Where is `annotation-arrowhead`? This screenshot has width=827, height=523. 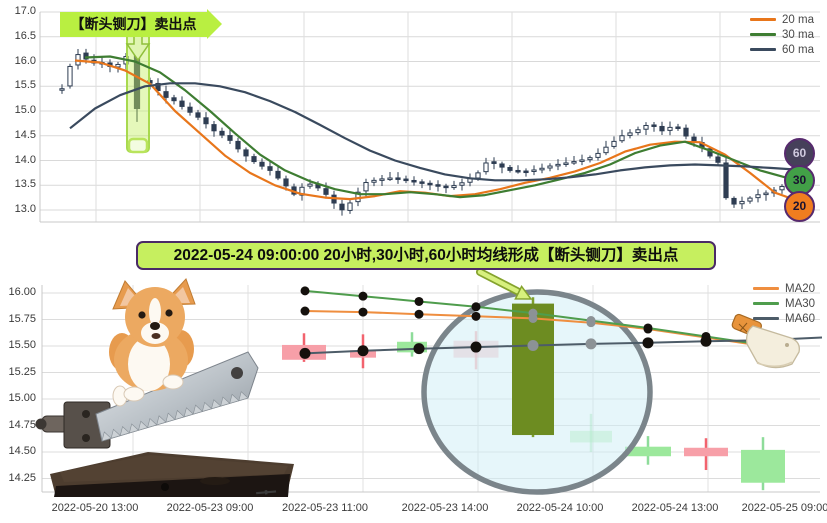
annotation-arrowhead is located at coordinates (523, 292).